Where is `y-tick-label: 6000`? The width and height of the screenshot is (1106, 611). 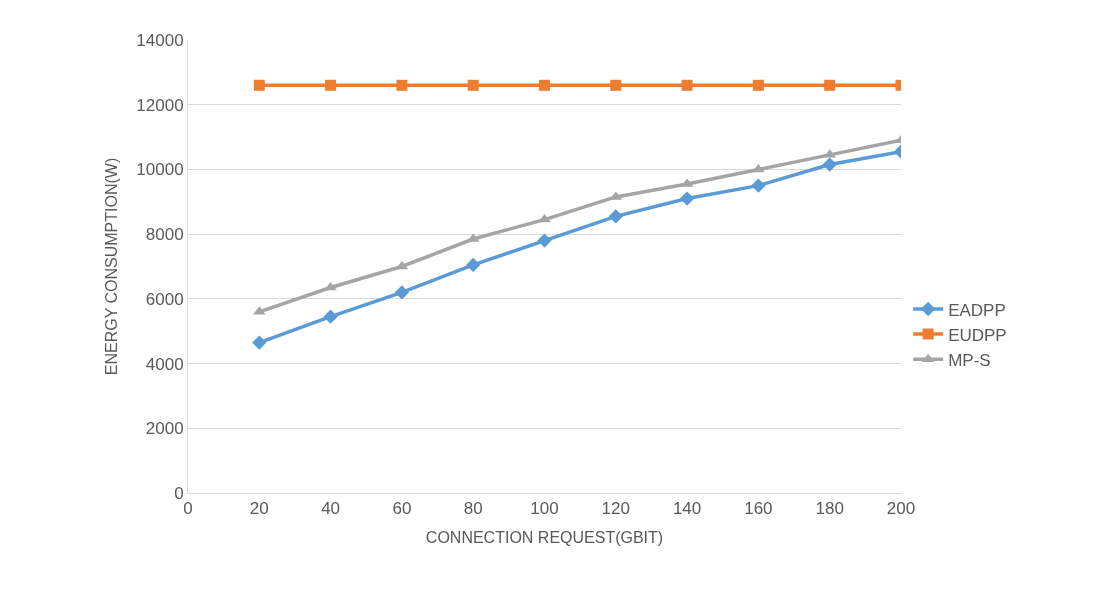 y-tick-label: 6000 is located at coordinates (164, 299).